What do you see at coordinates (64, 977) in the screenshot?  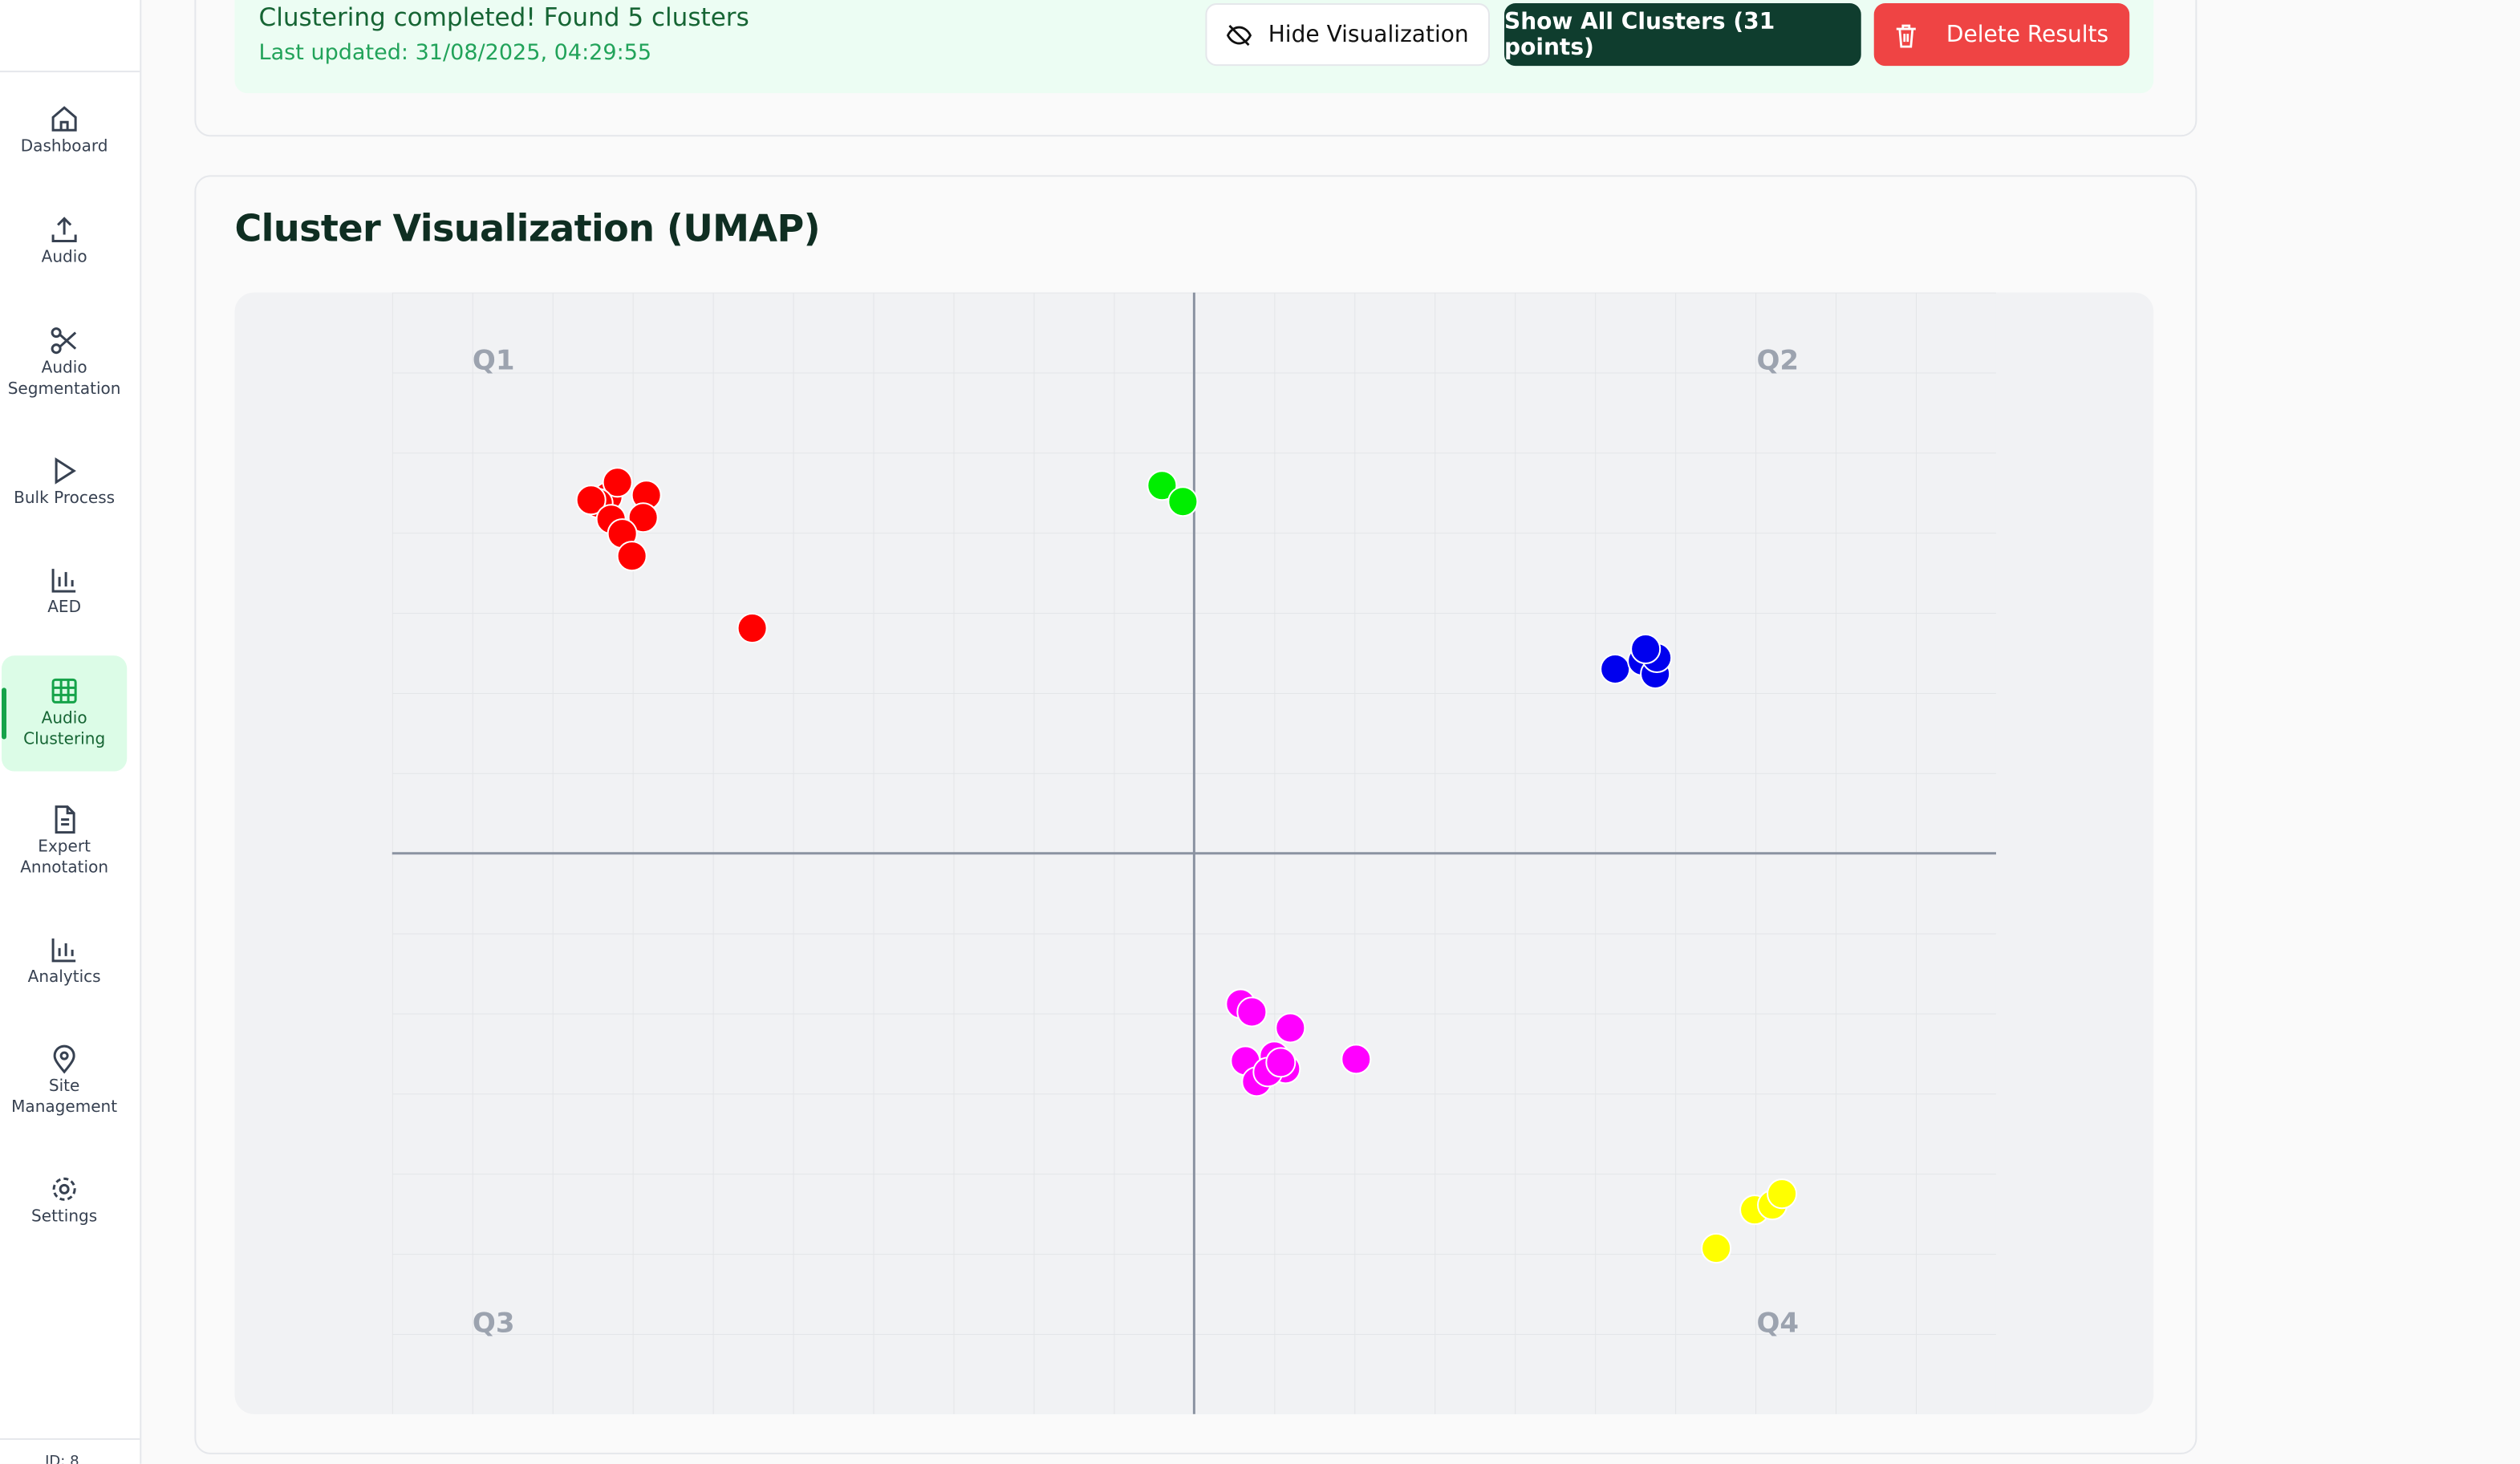 I see `nav-label: Analytics` at bounding box center [64, 977].